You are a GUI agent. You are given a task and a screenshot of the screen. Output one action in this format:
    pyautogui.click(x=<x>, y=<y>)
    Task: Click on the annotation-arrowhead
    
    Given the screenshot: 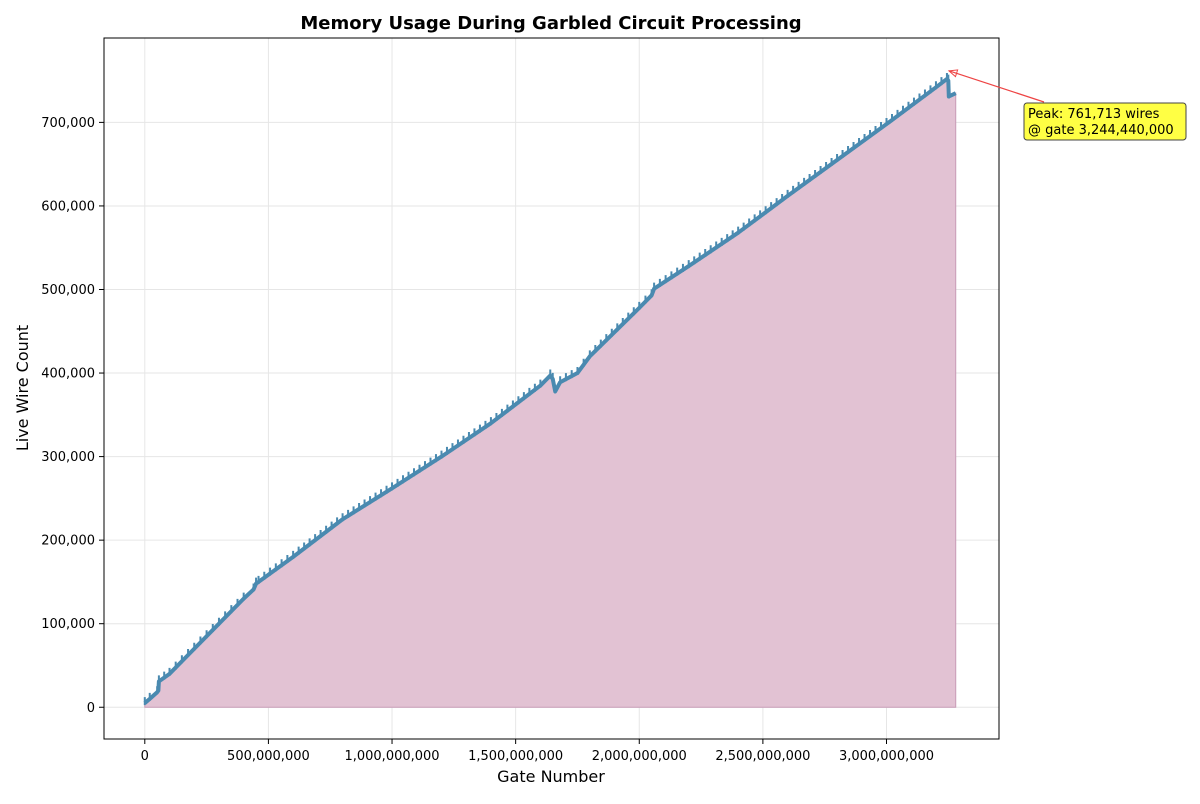 What is the action you would take?
    pyautogui.click(x=953, y=73)
    